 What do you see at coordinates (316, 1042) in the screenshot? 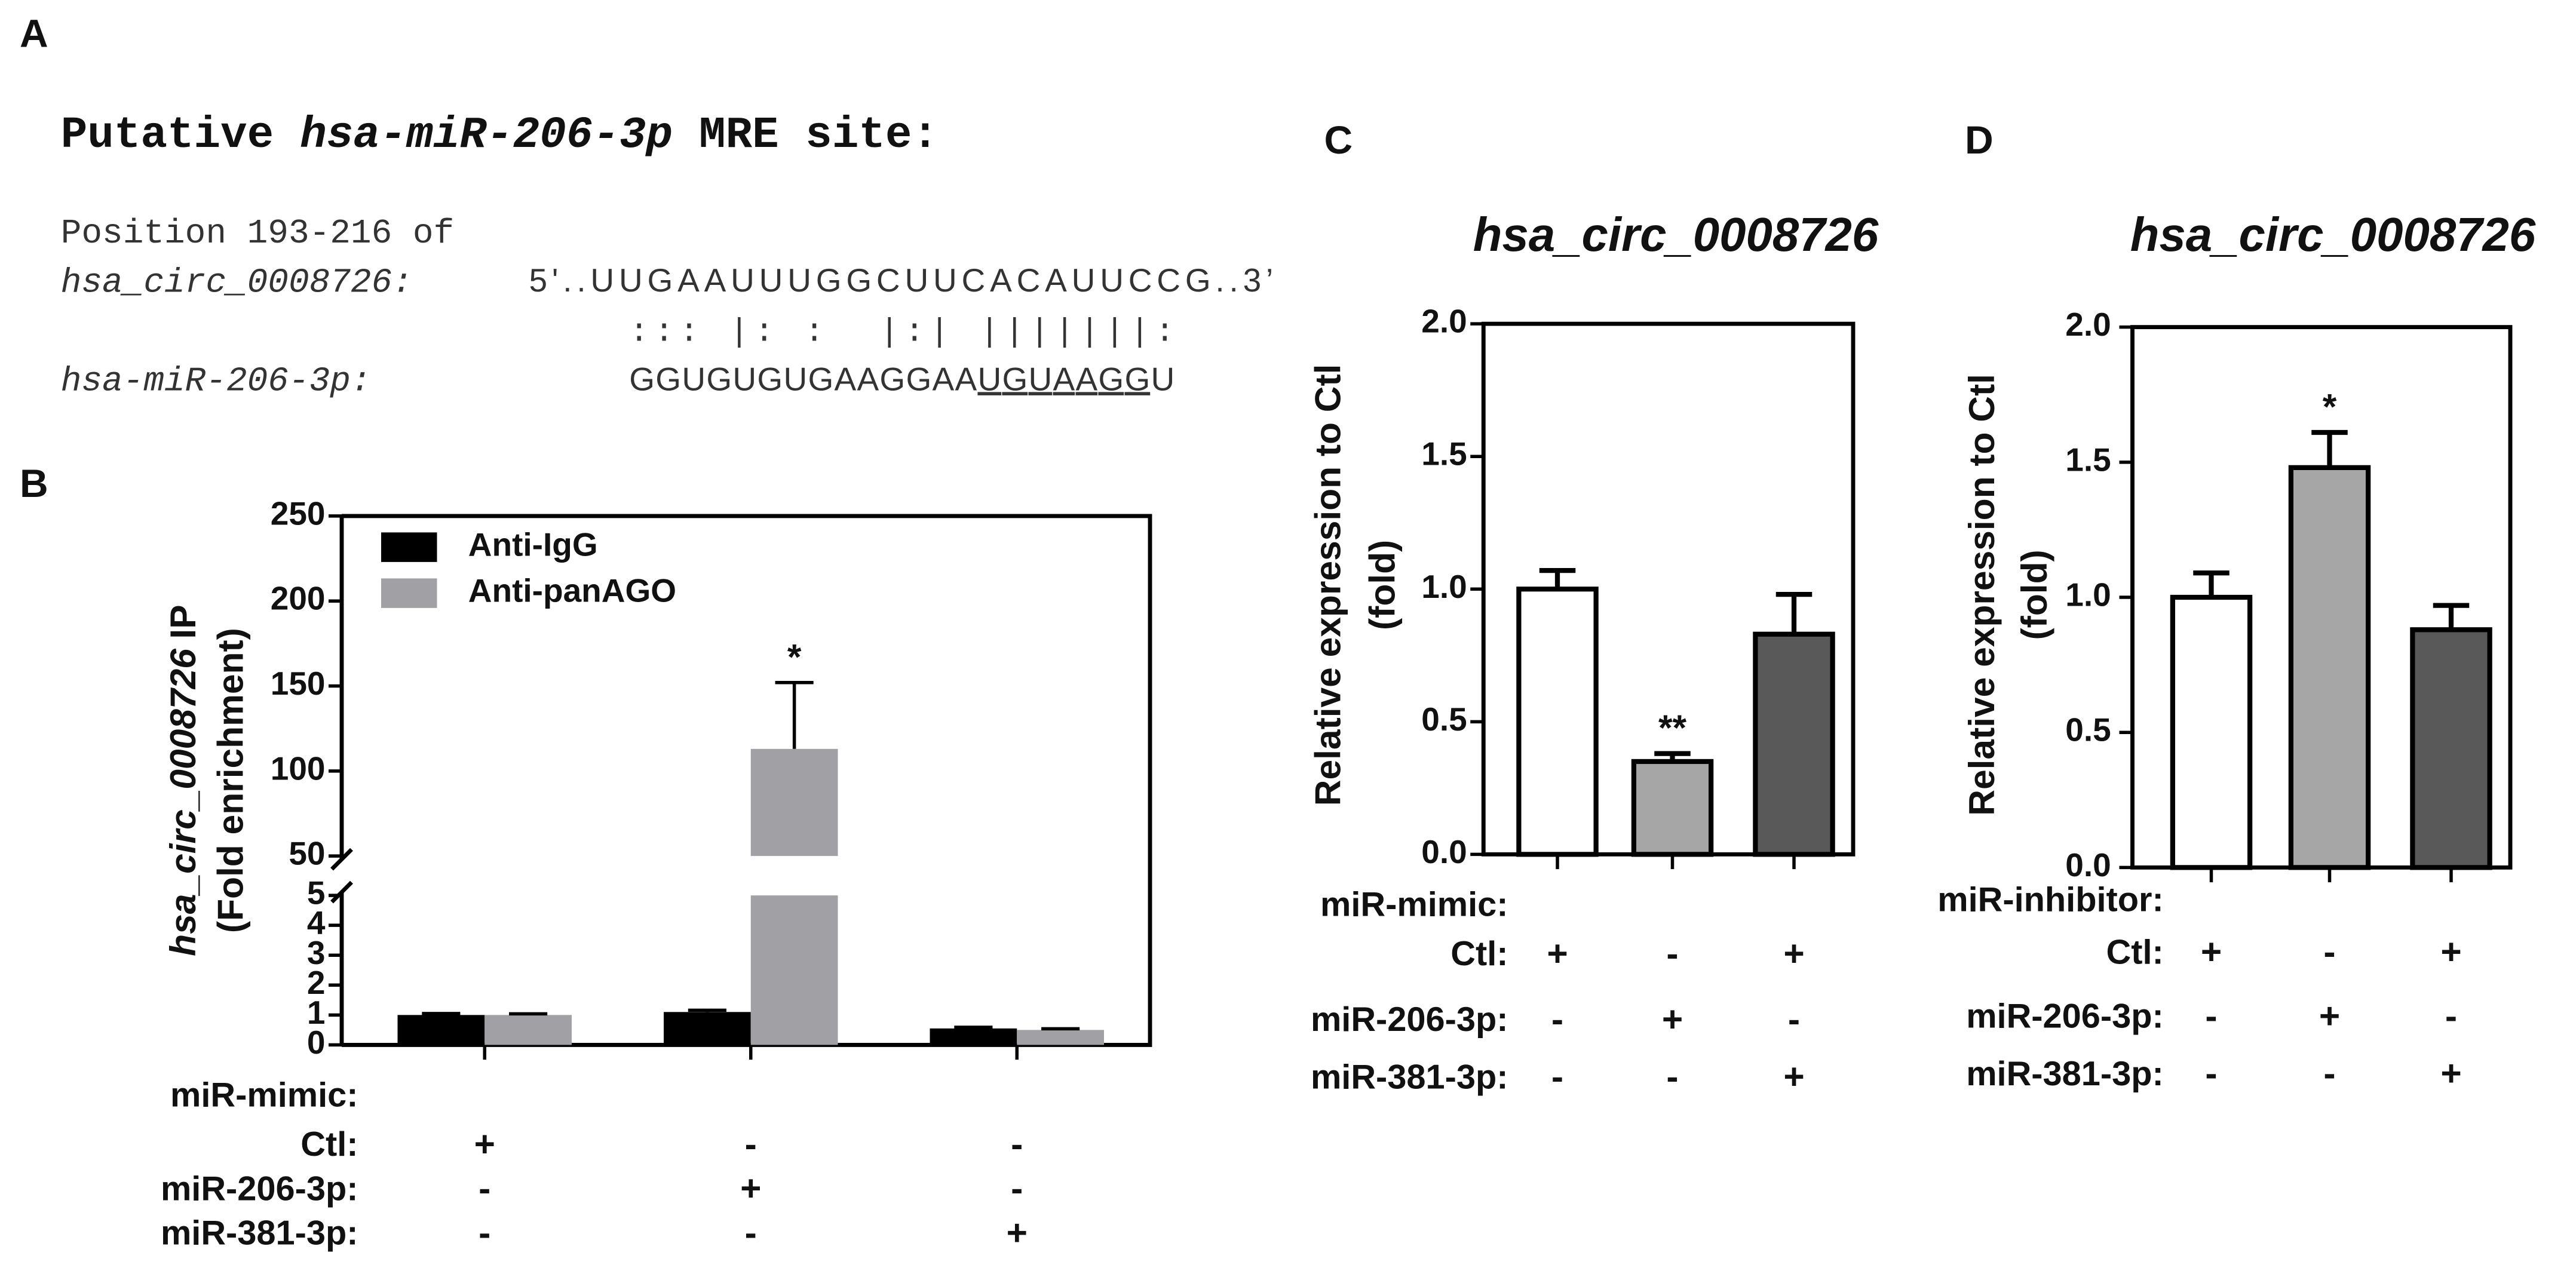
I see `y-tick-label: 0` at bounding box center [316, 1042].